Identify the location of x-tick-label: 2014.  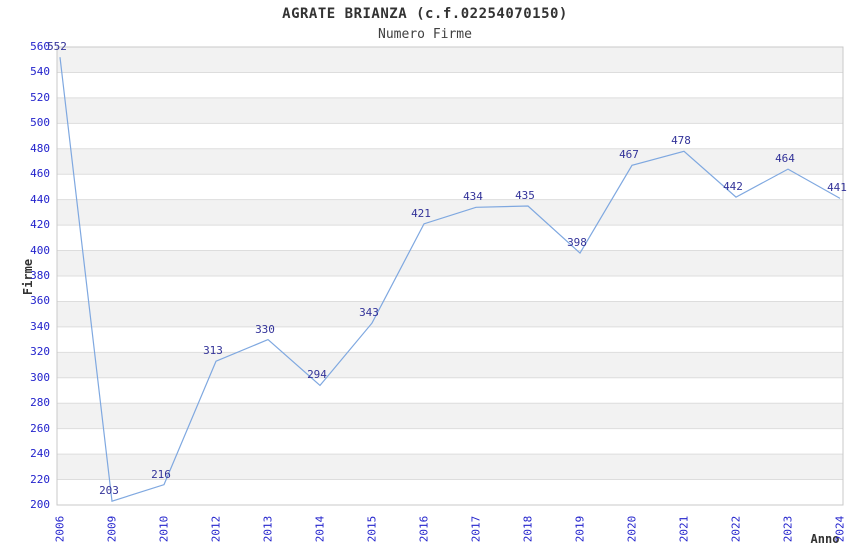
(320, 529).